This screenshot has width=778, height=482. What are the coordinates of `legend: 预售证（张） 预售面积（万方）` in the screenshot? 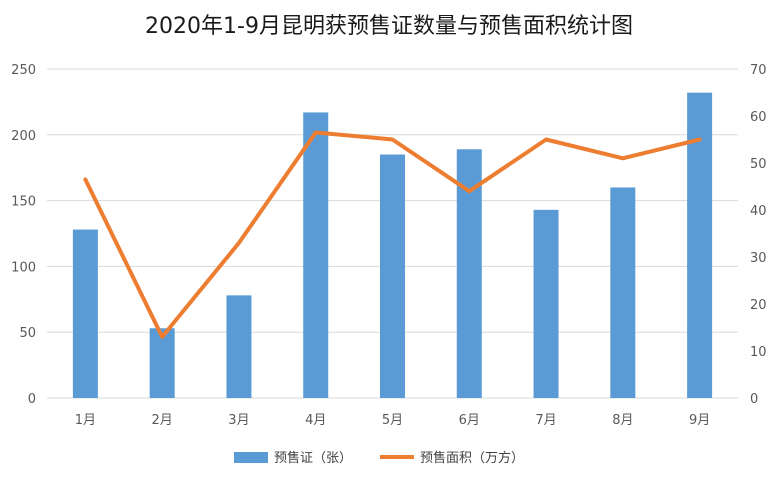 It's located at (379, 458).